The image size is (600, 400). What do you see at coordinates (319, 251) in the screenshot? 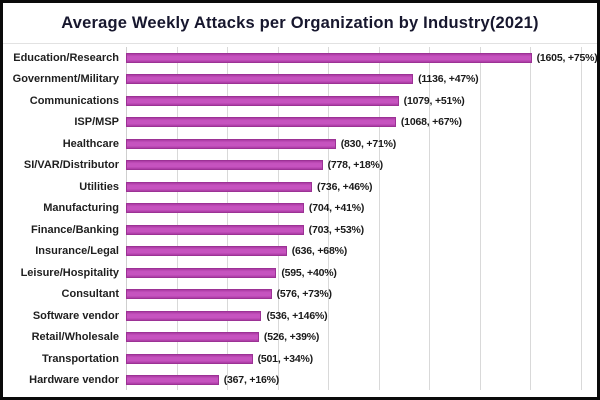
I see `bar-value: (636, +68%)` at bounding box center [319, 251].